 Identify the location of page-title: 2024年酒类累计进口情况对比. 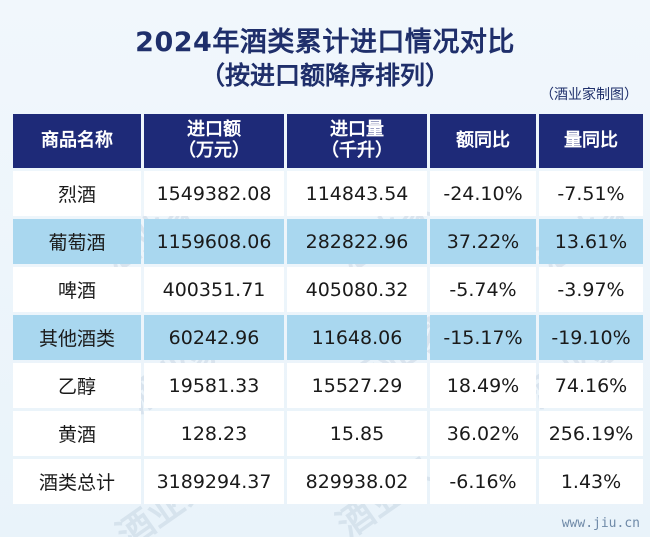
(325, 42).